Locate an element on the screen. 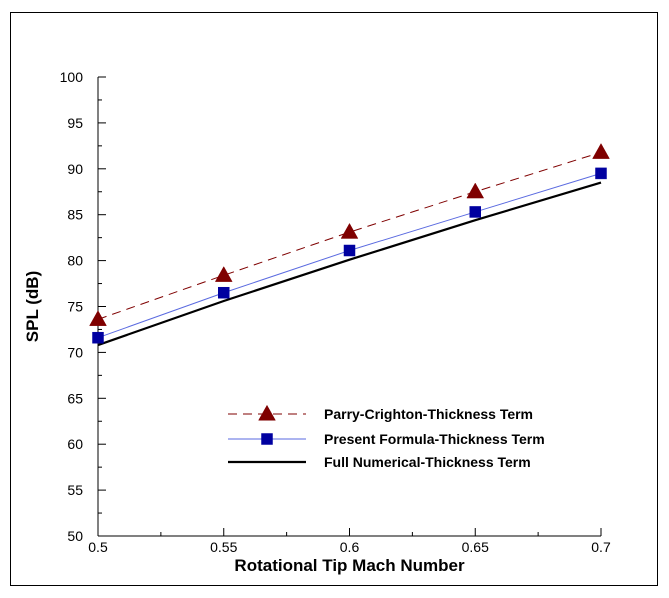 The image size is (669, 598). legend-label: Full Numerical-Thickness Term is located at coordinates (427, 462).